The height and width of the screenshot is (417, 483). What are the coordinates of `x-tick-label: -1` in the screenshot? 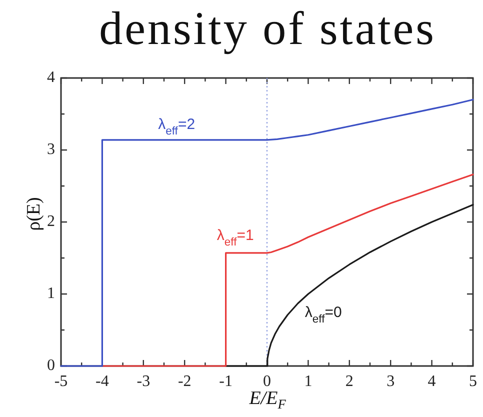 It's located at (225, 381).